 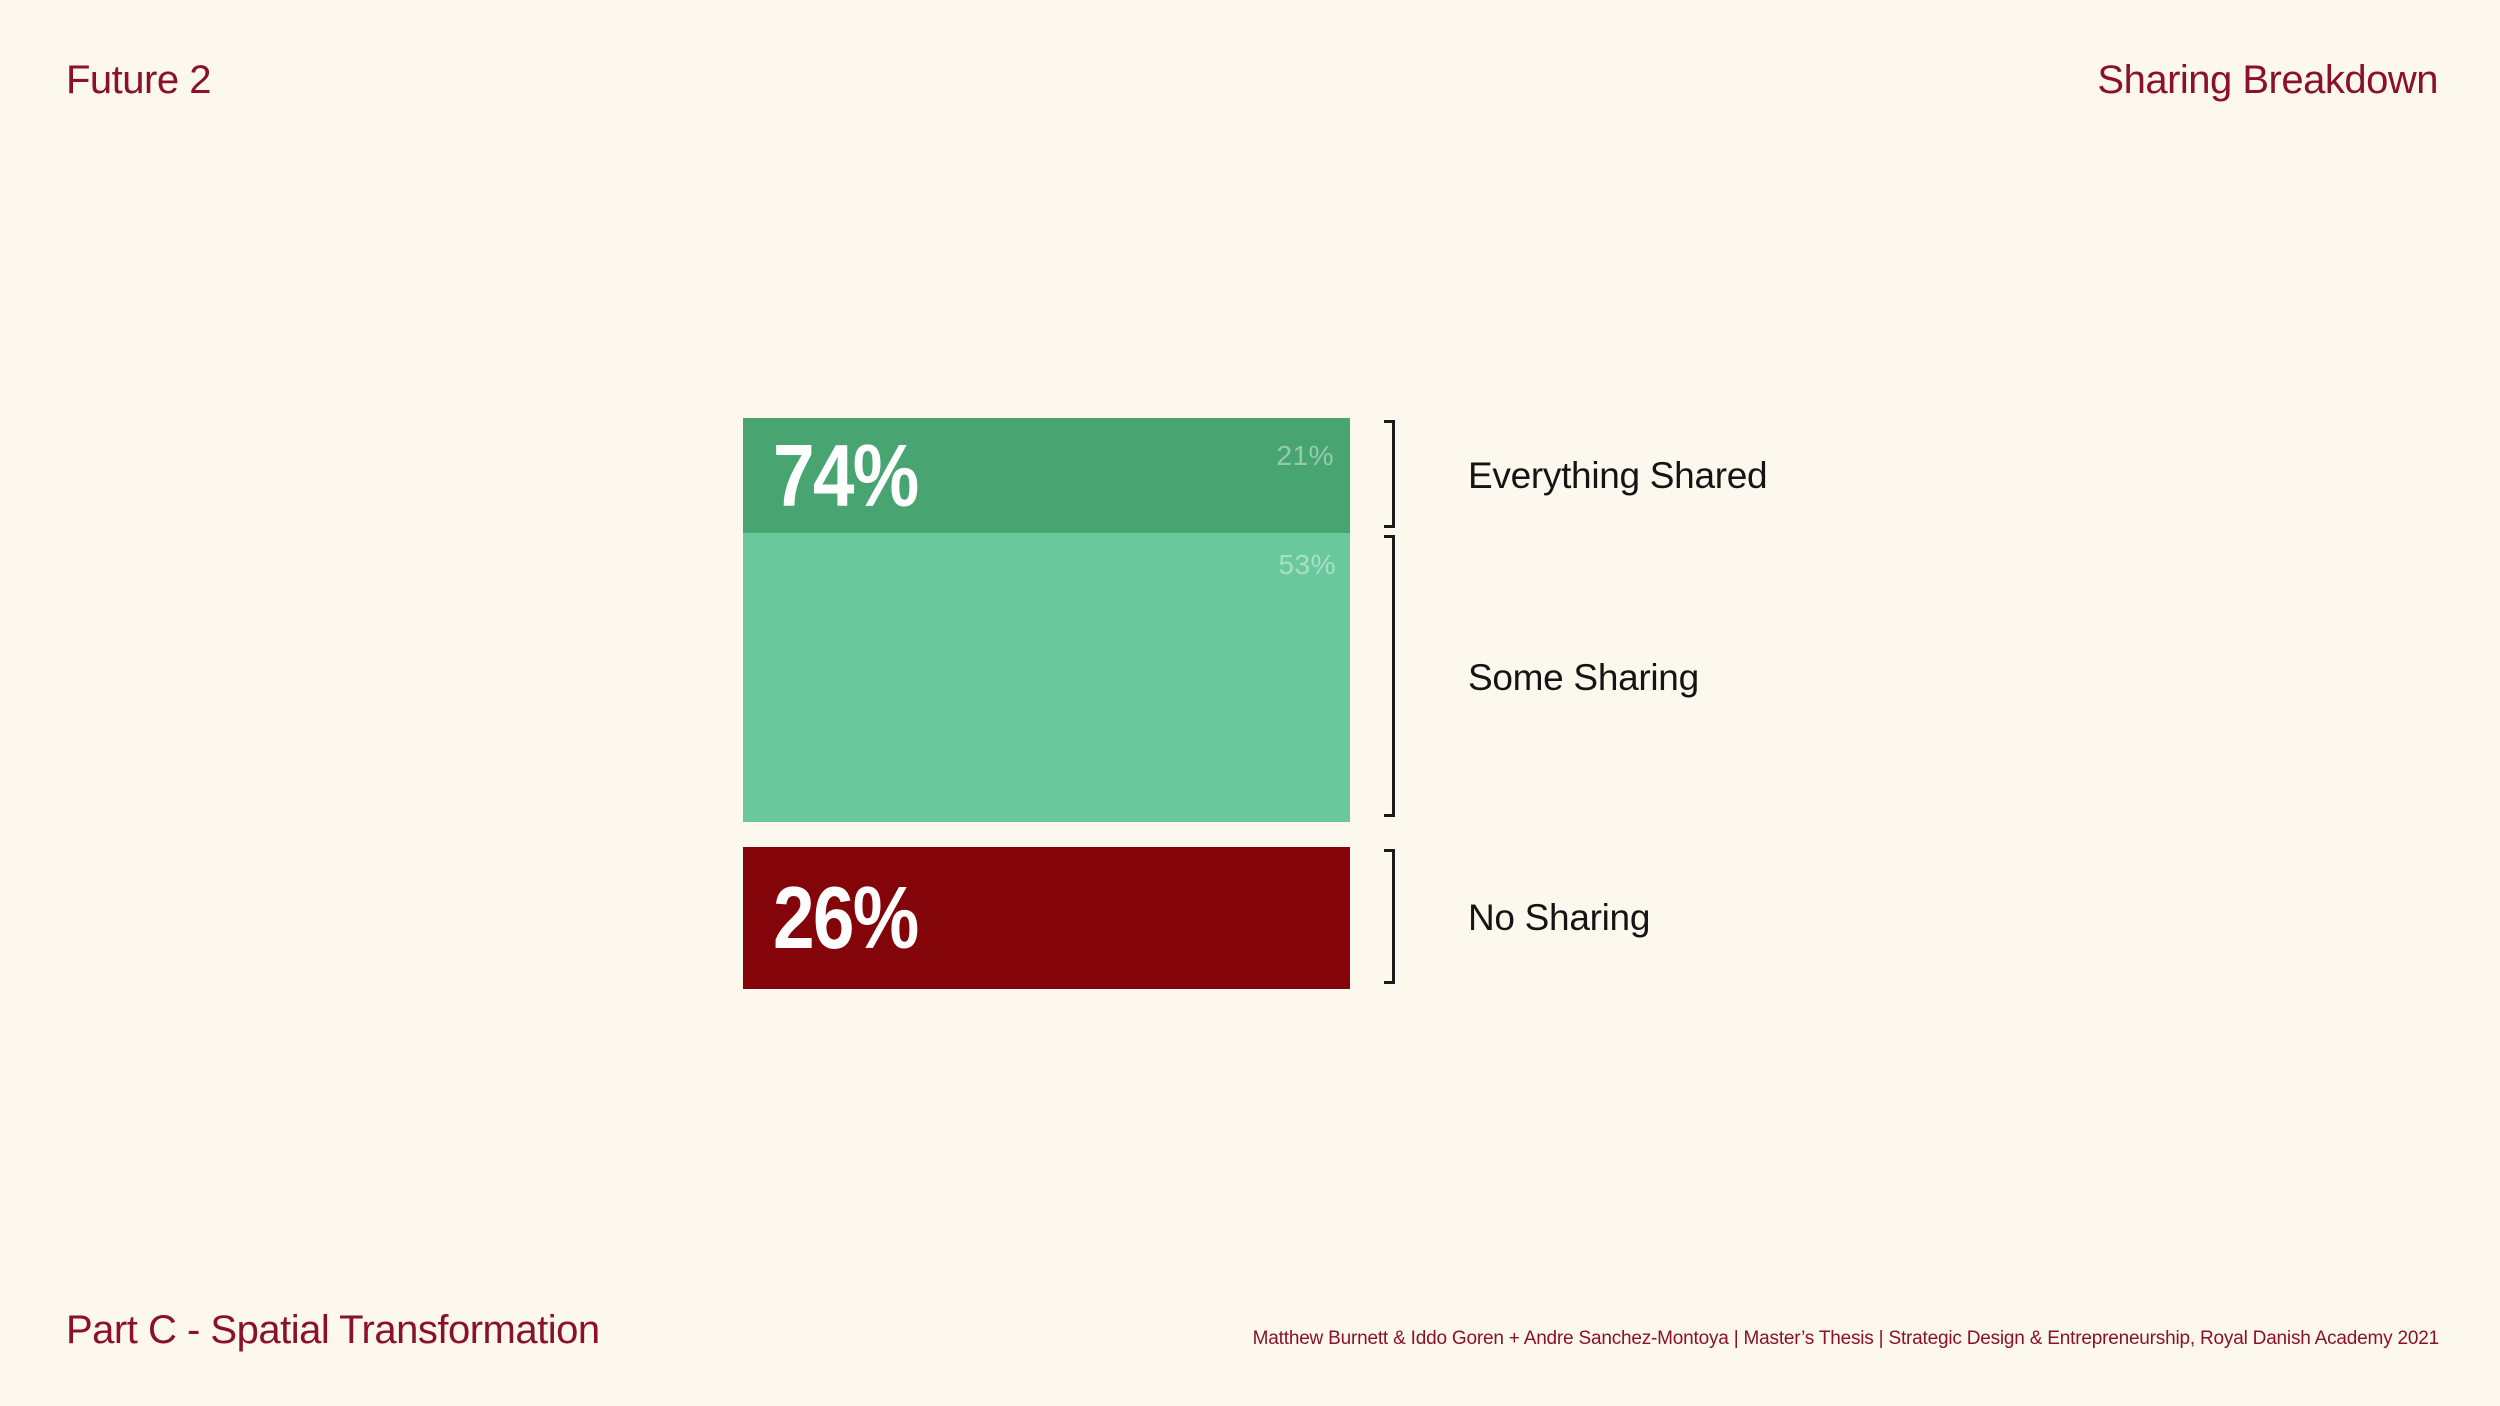 What do you see at coordinates (1389, 474) in the screenshot?
I see `bracket-everything-shared` at bounding box center [1389, 474].